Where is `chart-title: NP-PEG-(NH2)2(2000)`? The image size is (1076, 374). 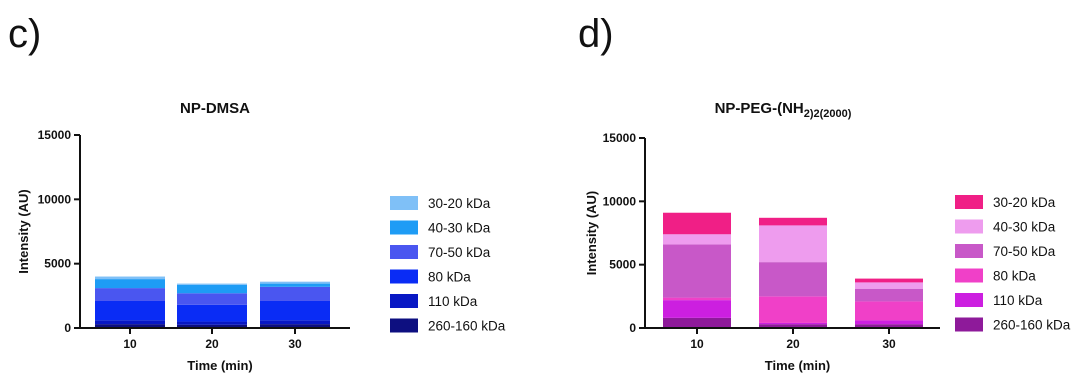 chart-title: NP-PEG-(NH2)2(2000) is located at coordinates (783, 110).